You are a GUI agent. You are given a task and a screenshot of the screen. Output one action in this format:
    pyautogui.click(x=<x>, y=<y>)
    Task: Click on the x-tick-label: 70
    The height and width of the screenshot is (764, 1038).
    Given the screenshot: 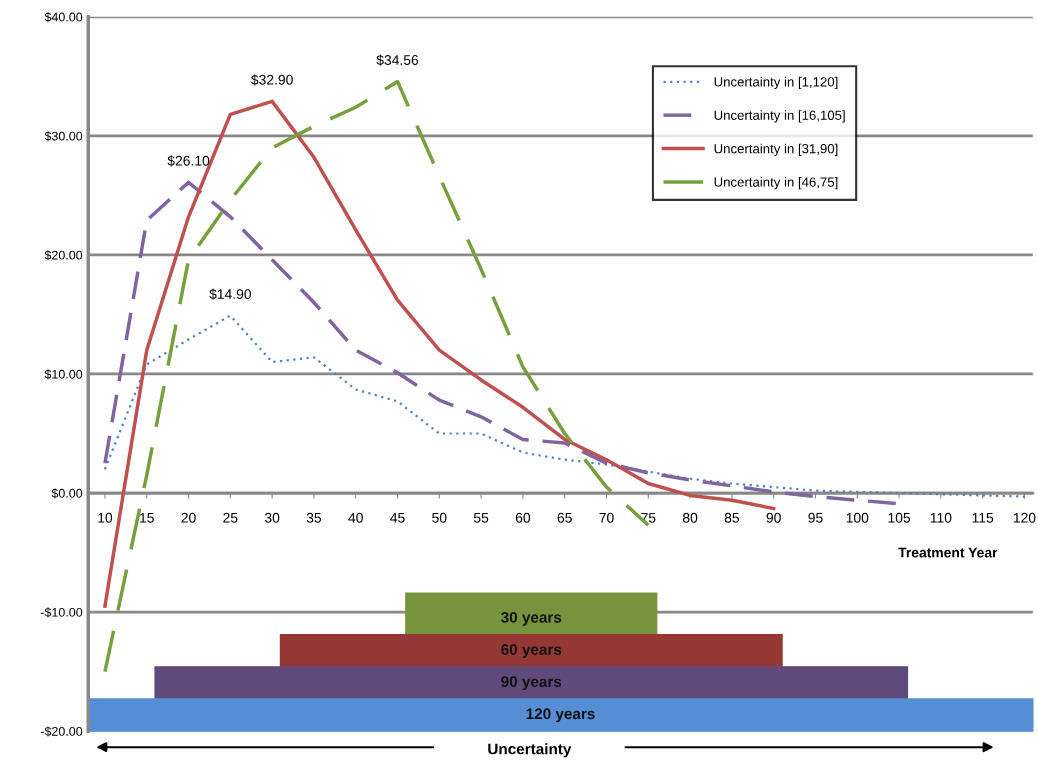 What is the action you would take?
    pyautogui.click(x=606, y=517)
    